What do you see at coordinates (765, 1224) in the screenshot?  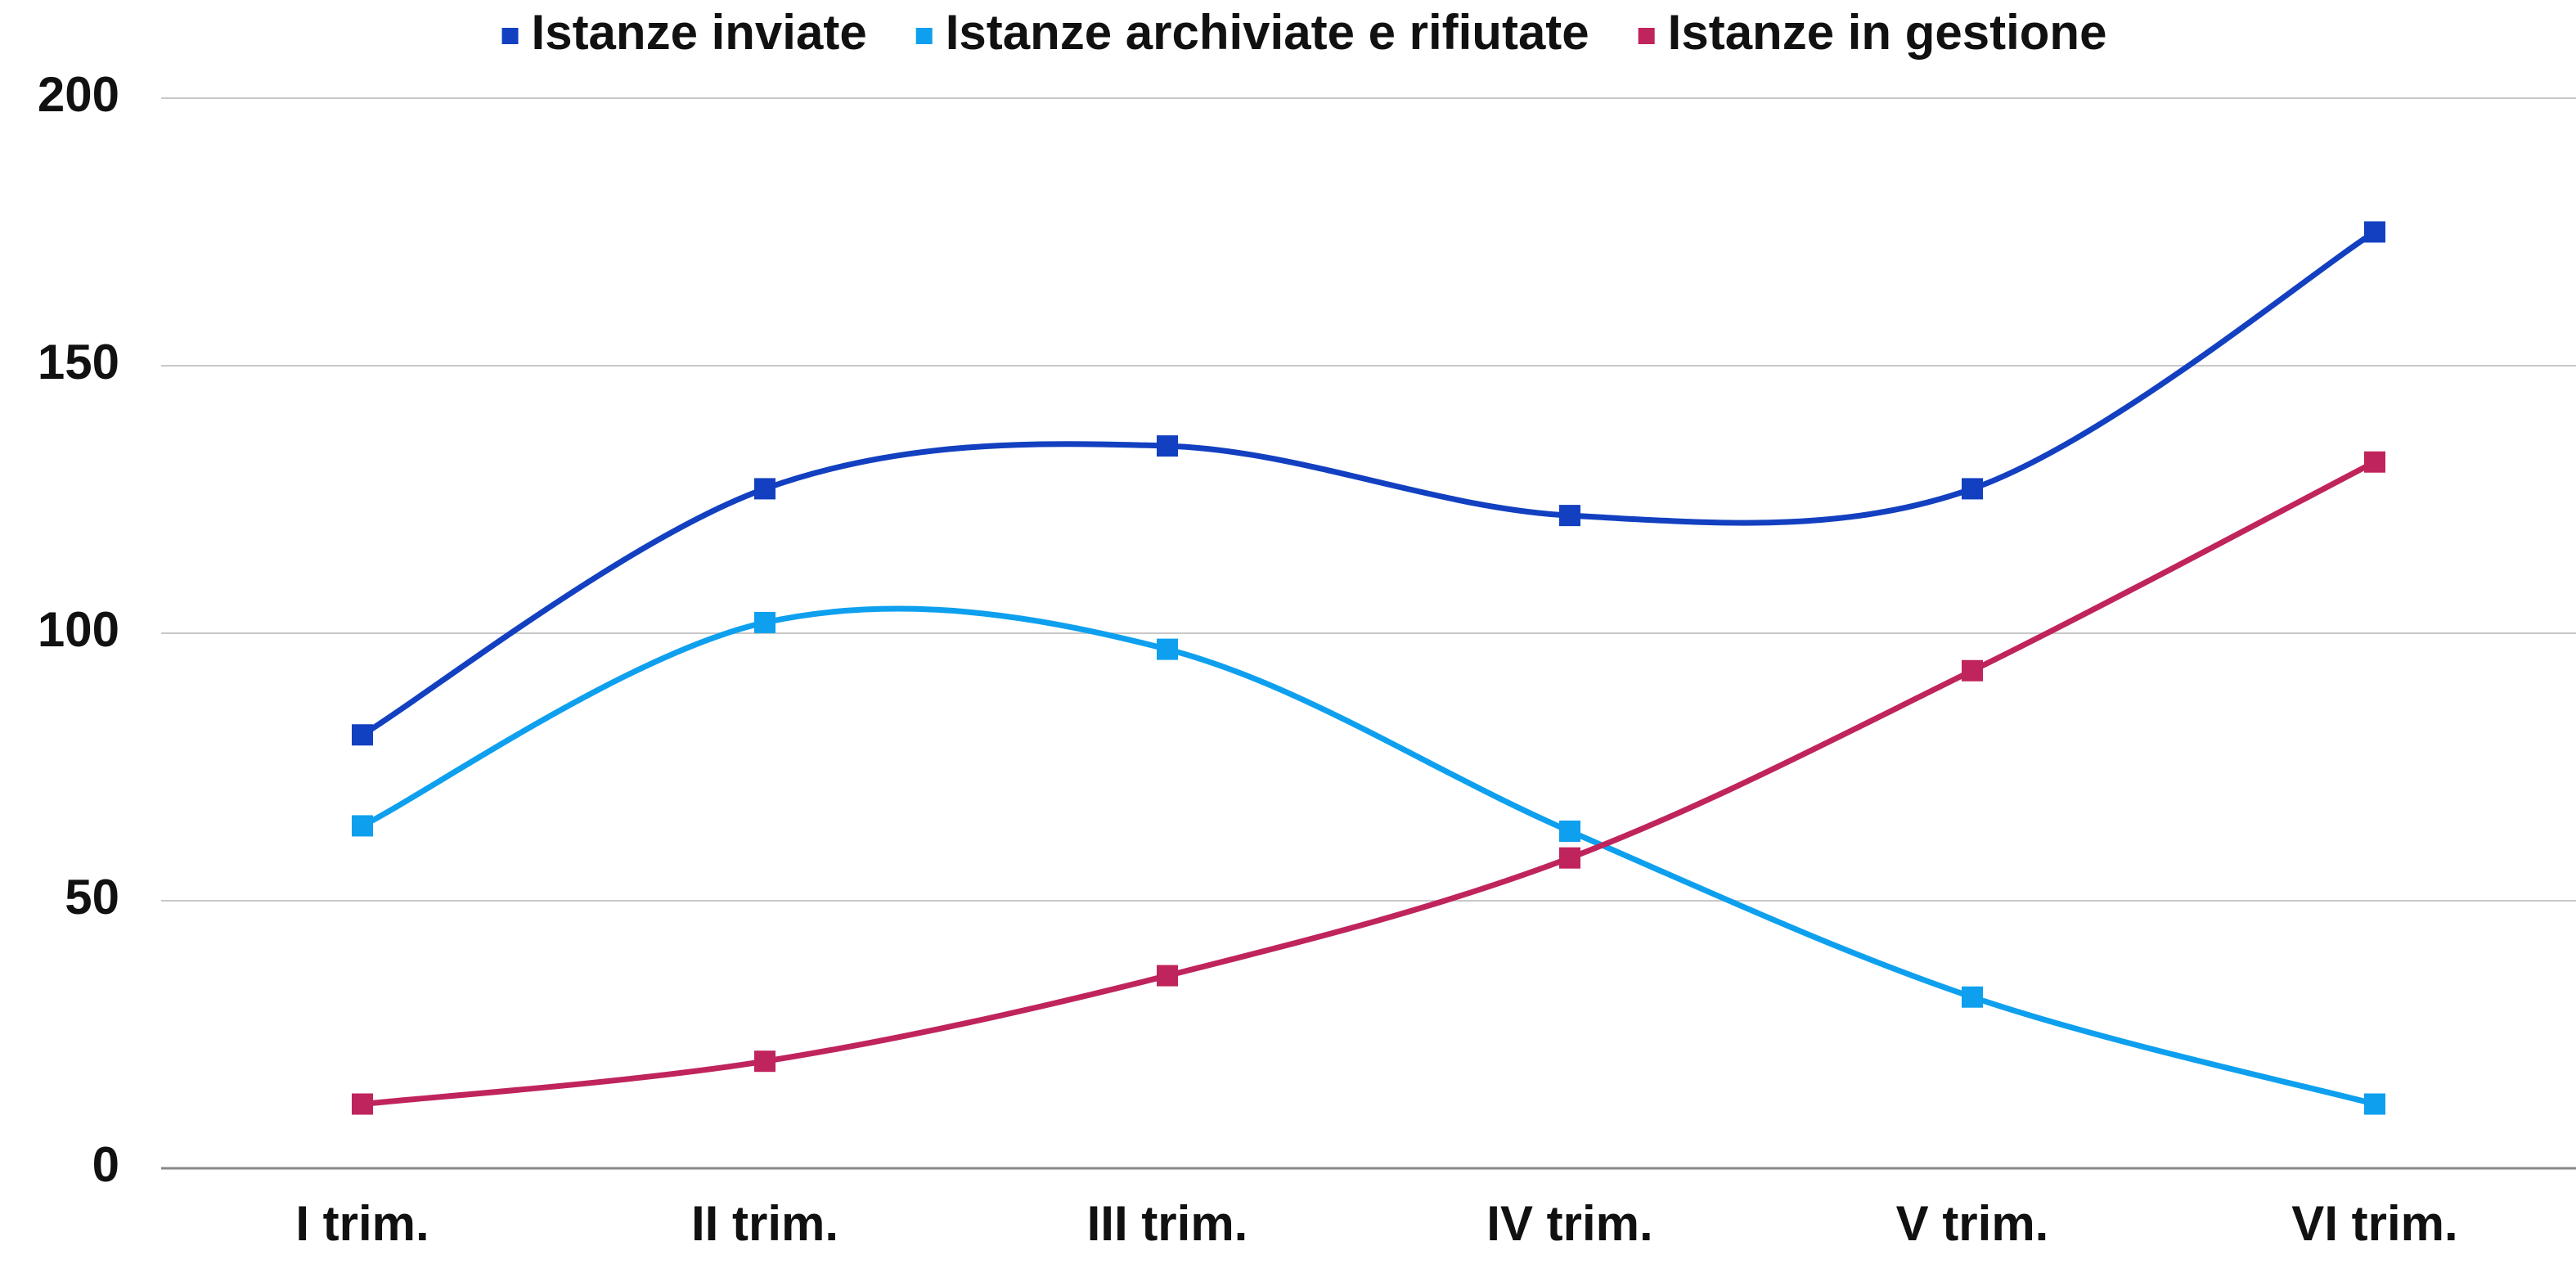 I see `x-tick-label: II trim.` at bounding box center [765, 1224].